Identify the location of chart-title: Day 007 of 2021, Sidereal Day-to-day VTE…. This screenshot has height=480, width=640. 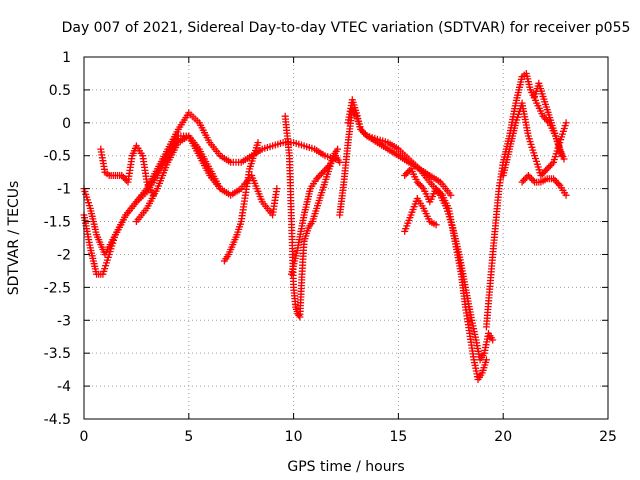
(346, 28).